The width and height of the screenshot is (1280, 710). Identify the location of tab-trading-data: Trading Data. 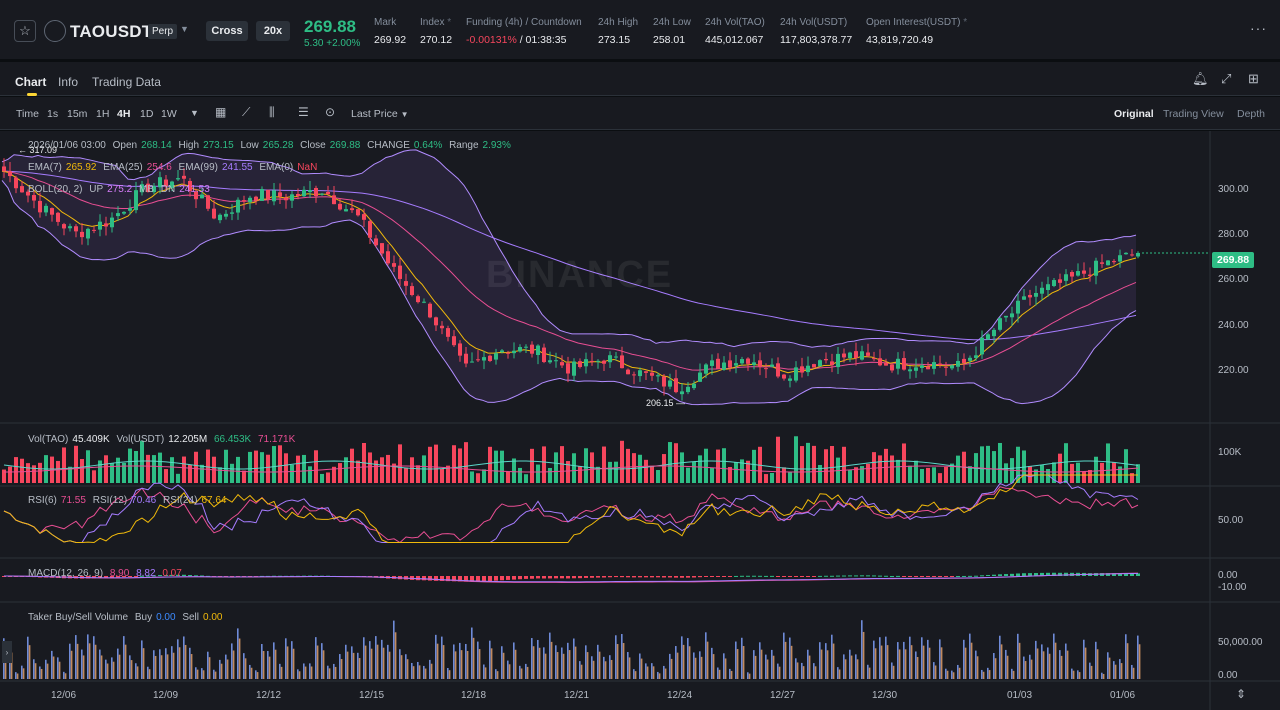
(126, 82).